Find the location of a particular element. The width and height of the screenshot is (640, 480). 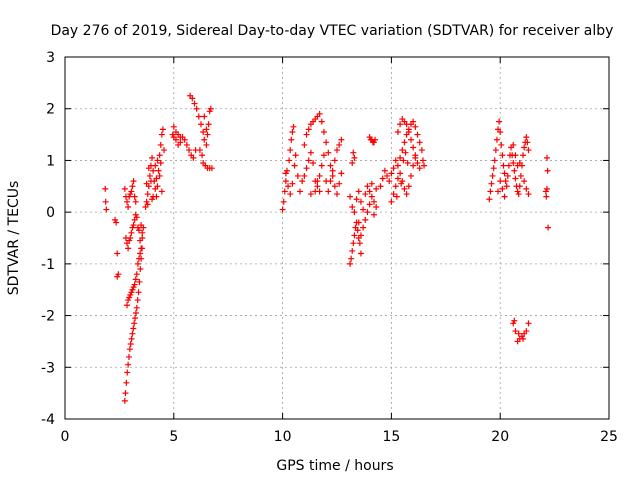

x-tick-label: 5 is located at coordinates (173, 437).